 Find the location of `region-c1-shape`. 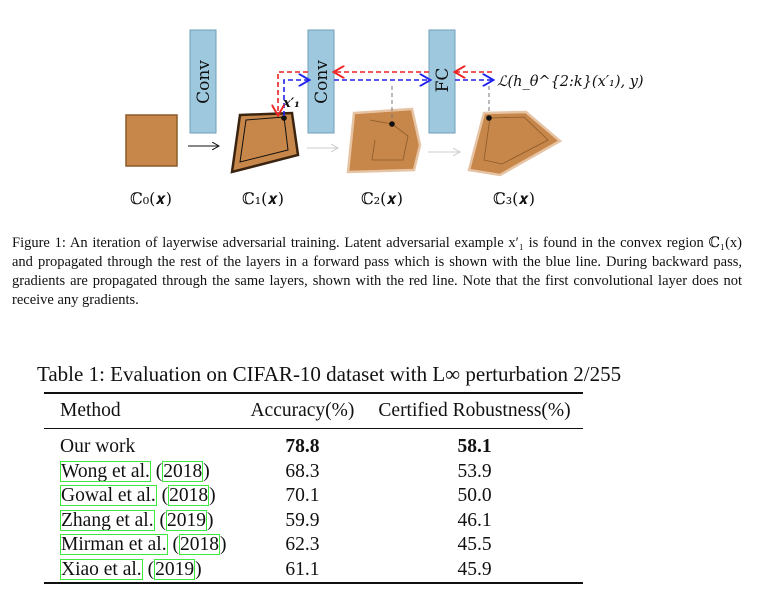

region-c1-shape is located at coordinates (265, 142).